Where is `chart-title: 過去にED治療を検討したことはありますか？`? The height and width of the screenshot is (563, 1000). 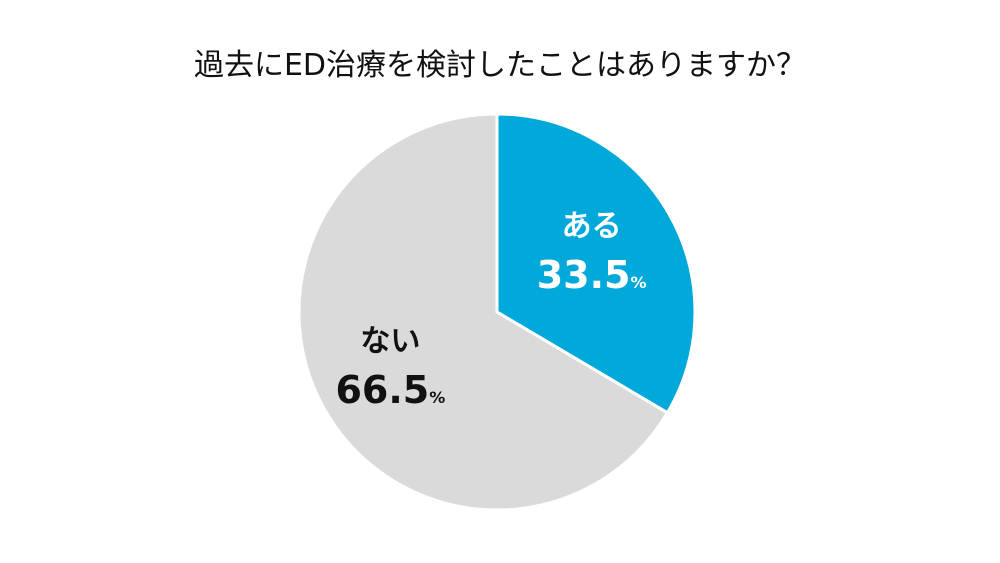 chart-title: 過去にED治療を検討したことはありますか？ is located at coordinates (500, 65).